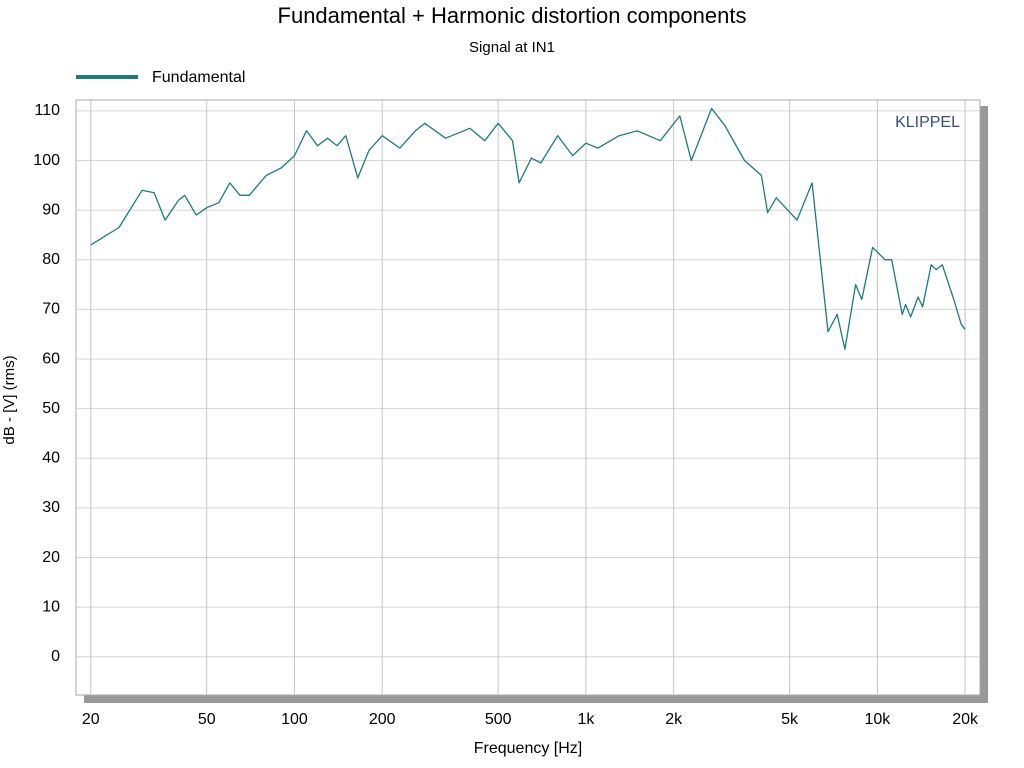 This screenshot has width=1024, height=768. What do you see at coordinates (207, 719) in the screenshot?
I see `x-tick-label: 50` at bounding box center [207, 719].